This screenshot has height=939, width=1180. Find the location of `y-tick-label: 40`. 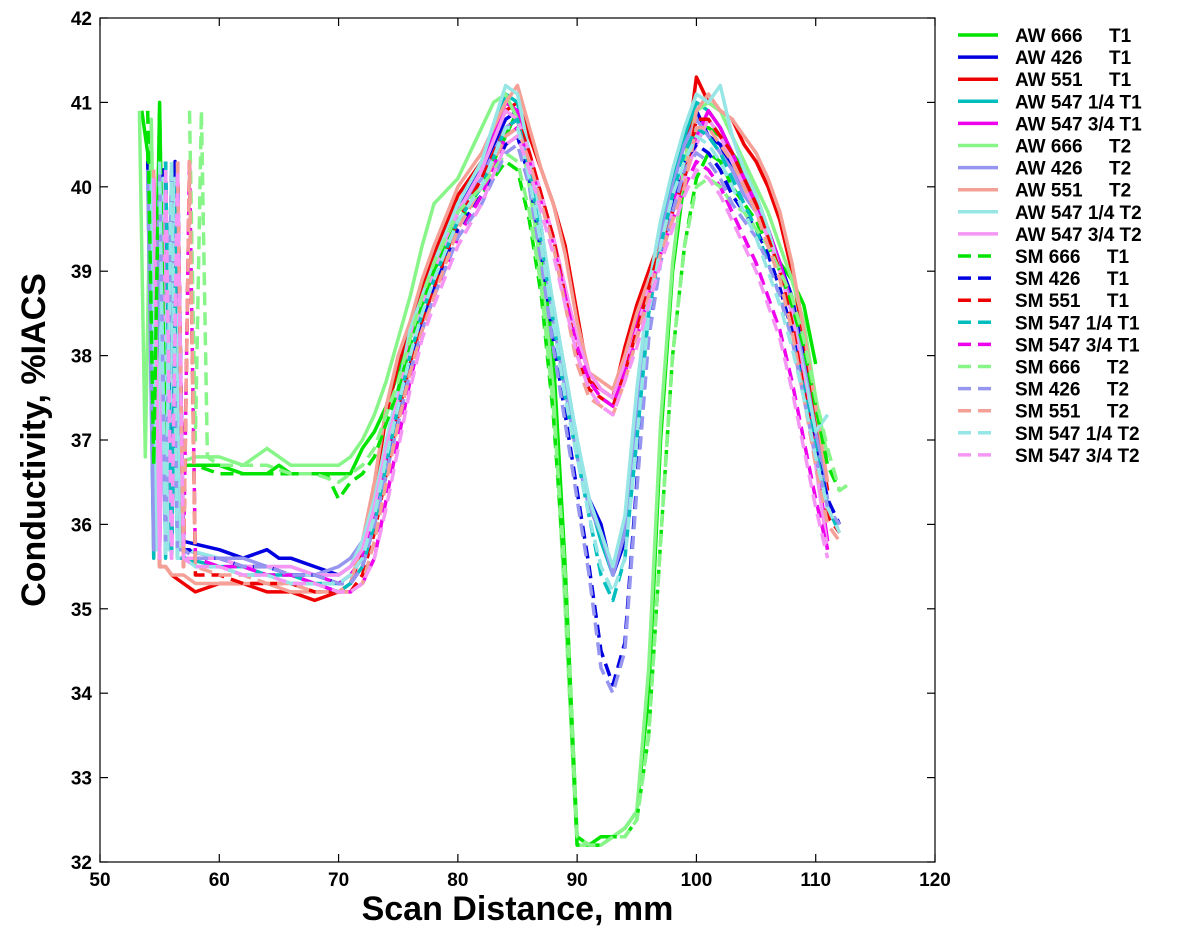

y-tick-label: 40 is located at coordinates (81, 188).